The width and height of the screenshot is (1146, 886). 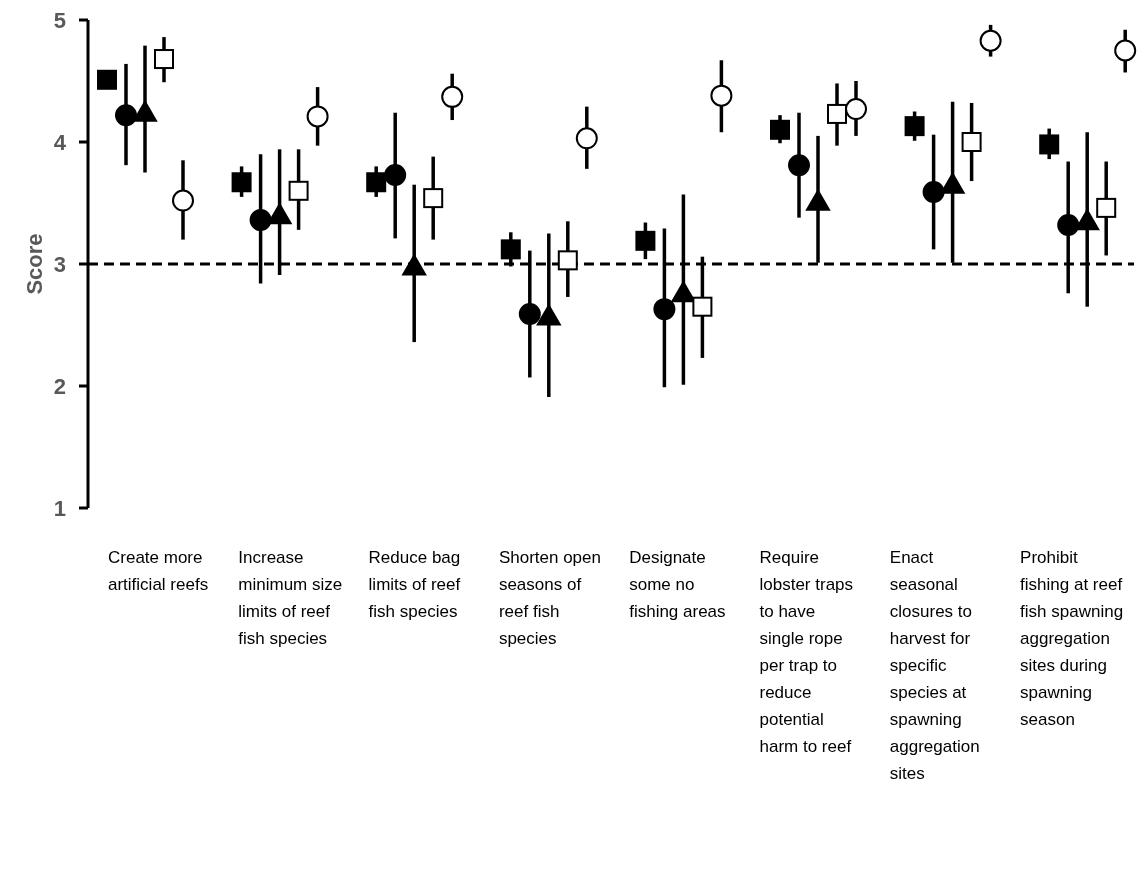 What do you see at coordinates (290, 598) in the screenshot?
I see `x-tick-label: Increase minimum size limits of reef fish species` at bounding box center [290, 598].